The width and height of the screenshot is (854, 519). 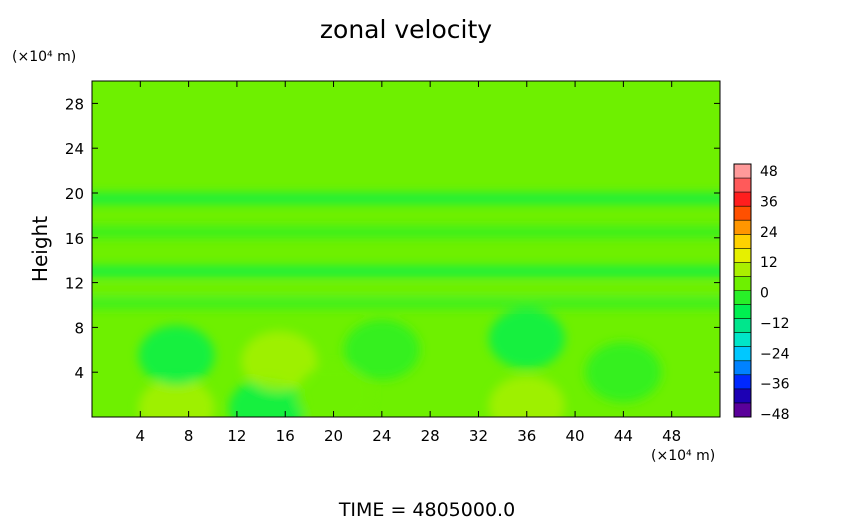 What do you see at coordinates (74, 194) in the screenshot?
I see `y-tick-label: 20` at bounding box center [74, 194].